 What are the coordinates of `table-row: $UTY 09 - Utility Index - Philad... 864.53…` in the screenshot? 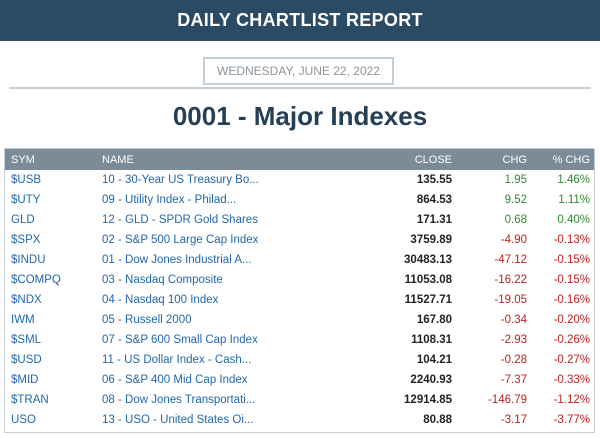 It's located at (299, 200).